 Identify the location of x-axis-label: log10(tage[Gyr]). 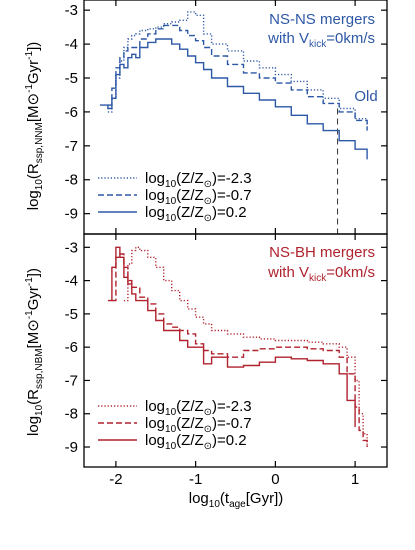
(236, 500).